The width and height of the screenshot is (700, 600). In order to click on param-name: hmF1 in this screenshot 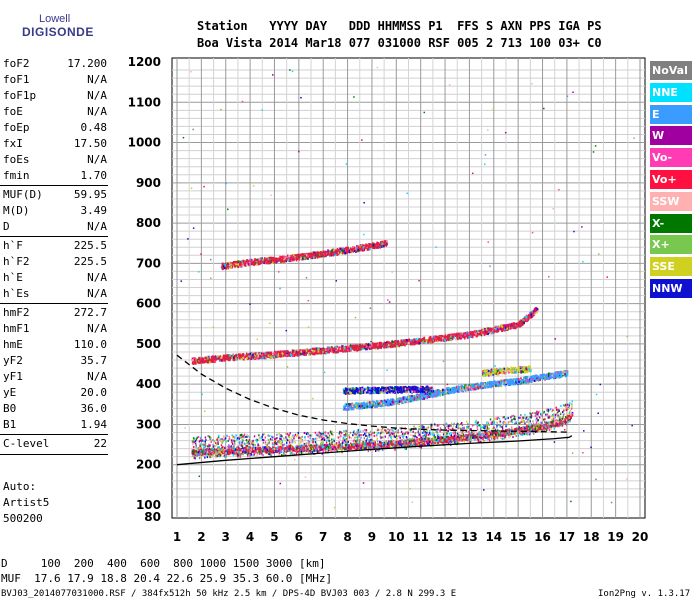, I will do `click(16, 328)`.